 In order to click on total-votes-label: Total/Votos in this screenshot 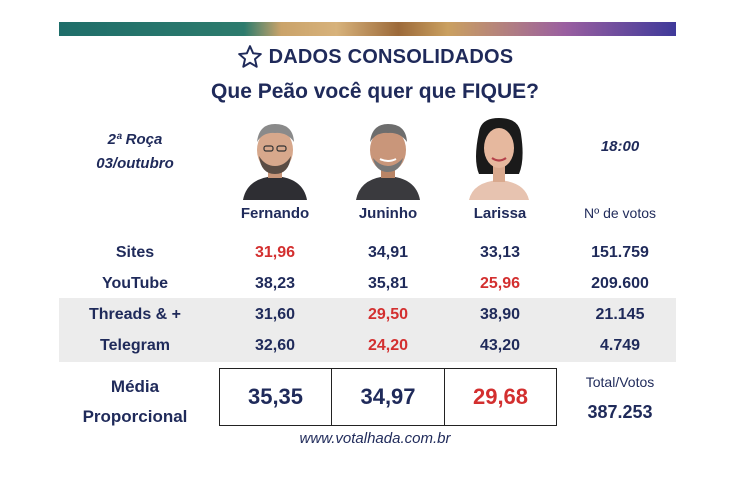, I will do `click(620, 382)`.